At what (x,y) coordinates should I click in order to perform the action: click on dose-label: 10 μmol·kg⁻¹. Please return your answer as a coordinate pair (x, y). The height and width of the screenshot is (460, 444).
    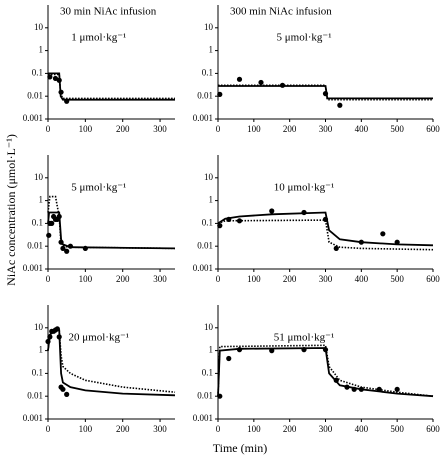
    Looking at the image, I should click on (304, 188).